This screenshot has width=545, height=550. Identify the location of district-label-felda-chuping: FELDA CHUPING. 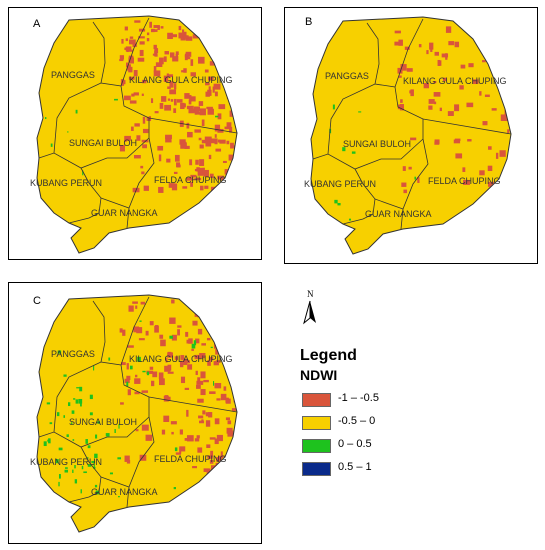
(190, 459).